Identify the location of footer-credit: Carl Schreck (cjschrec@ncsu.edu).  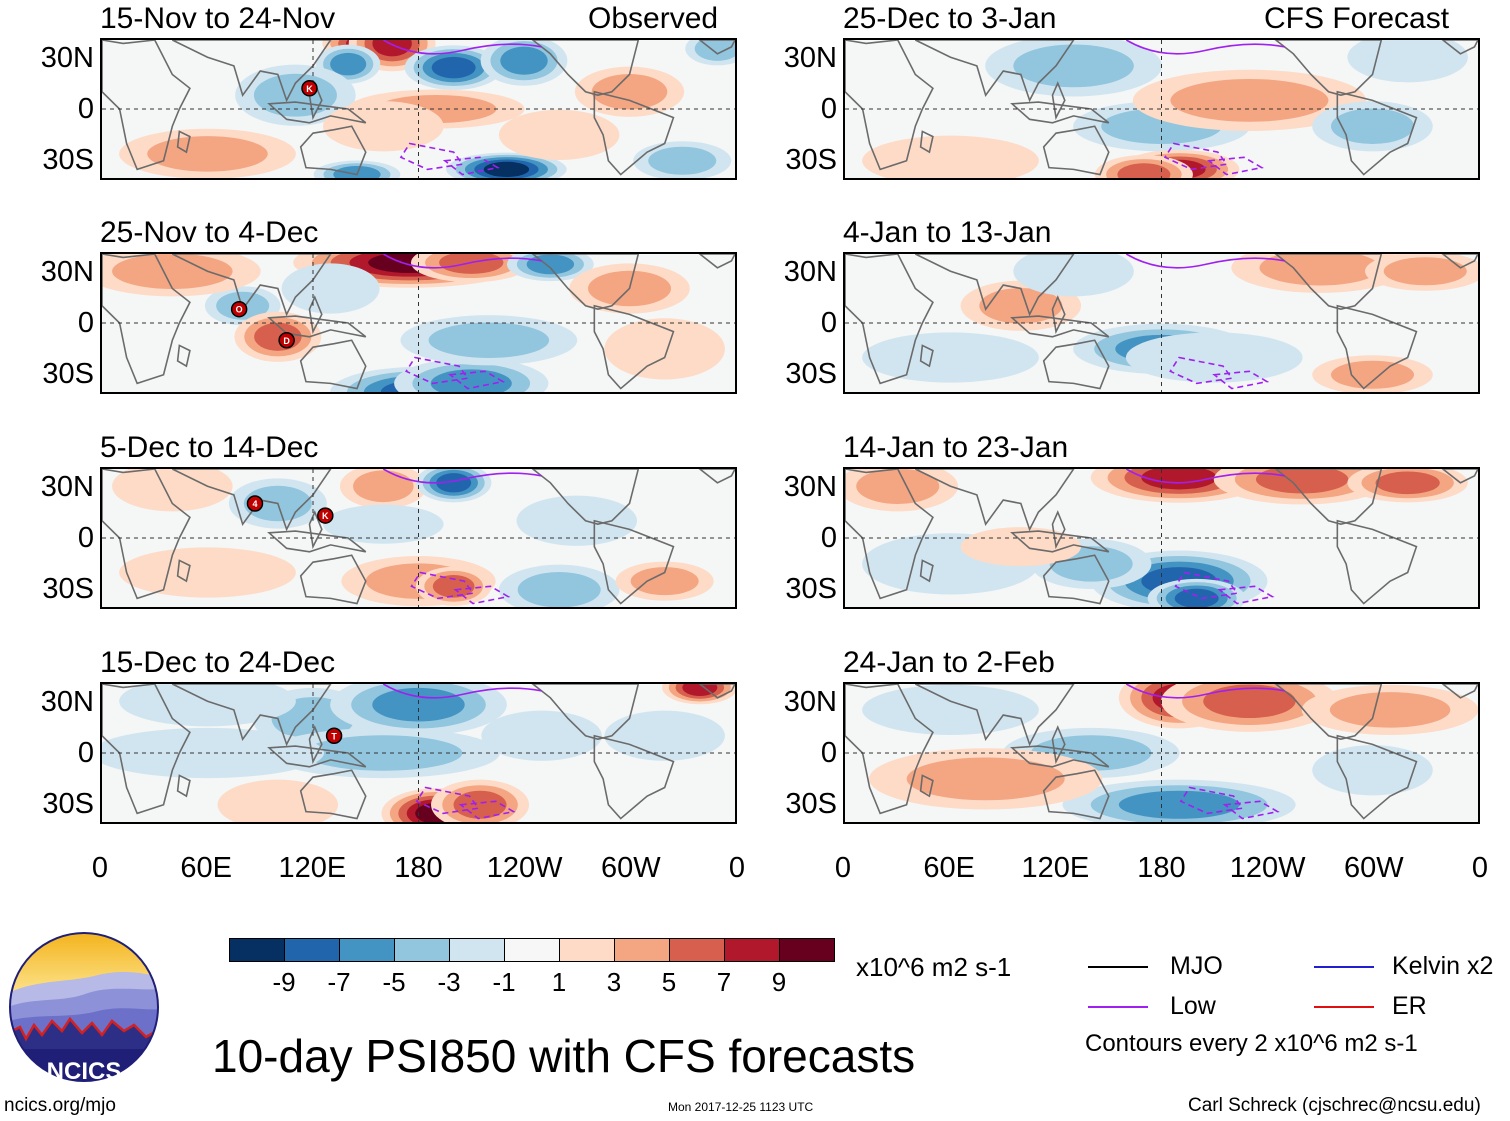
(1334, 1105).